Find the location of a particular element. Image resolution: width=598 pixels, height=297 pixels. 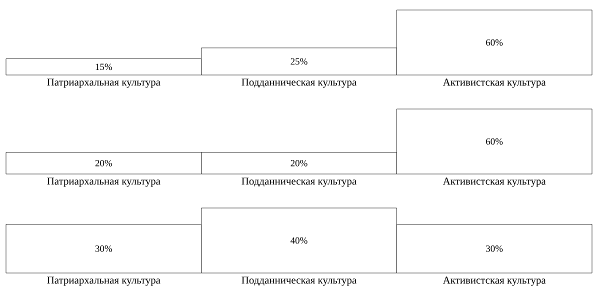

data-label: 15% is located at coordinates (104, 67).